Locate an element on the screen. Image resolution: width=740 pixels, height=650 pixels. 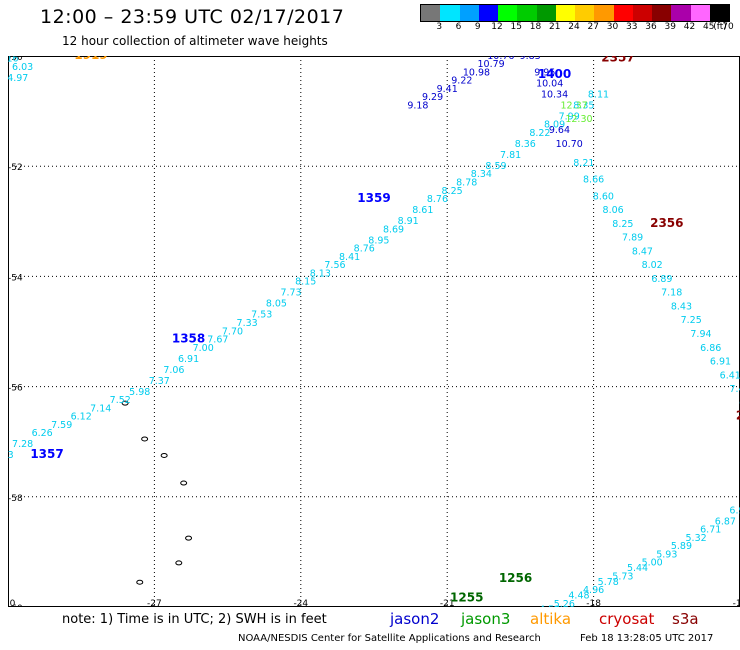
swh-value: 9.29 is located at coordinates (432, 97).